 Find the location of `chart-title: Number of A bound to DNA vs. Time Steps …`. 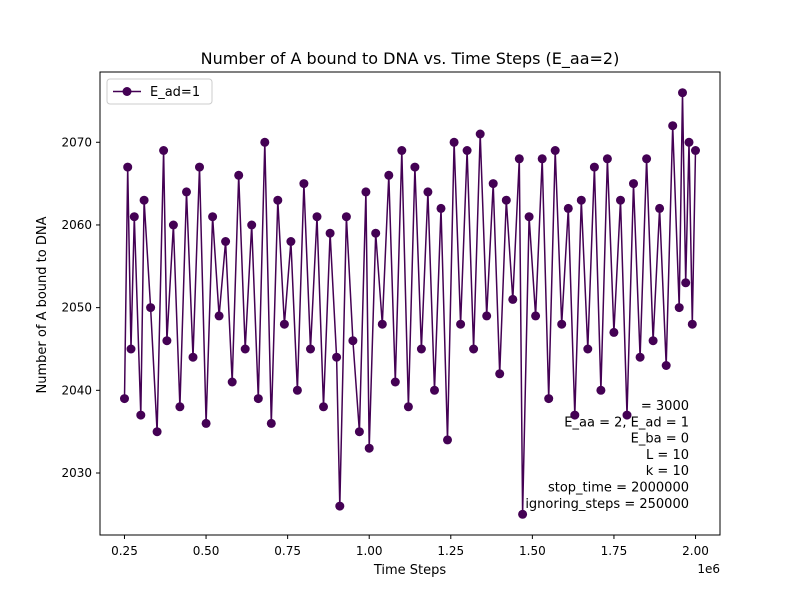

chart-title: Number of A bound to DNA vs. Time Steps … is located at coordinates (410, 59).